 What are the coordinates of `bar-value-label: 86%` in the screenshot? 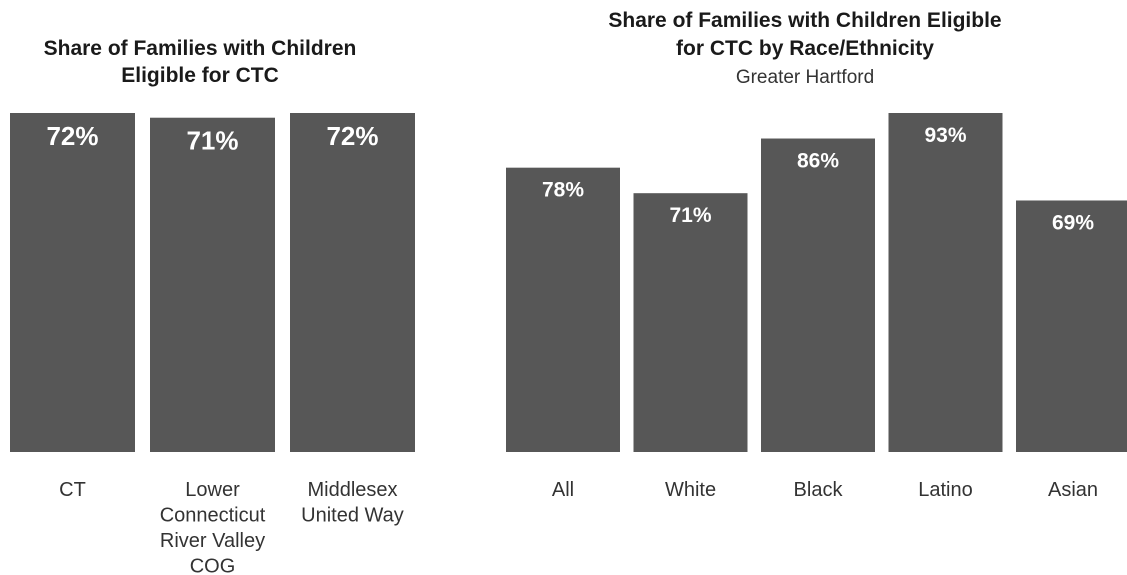 It's located at (818, 161).